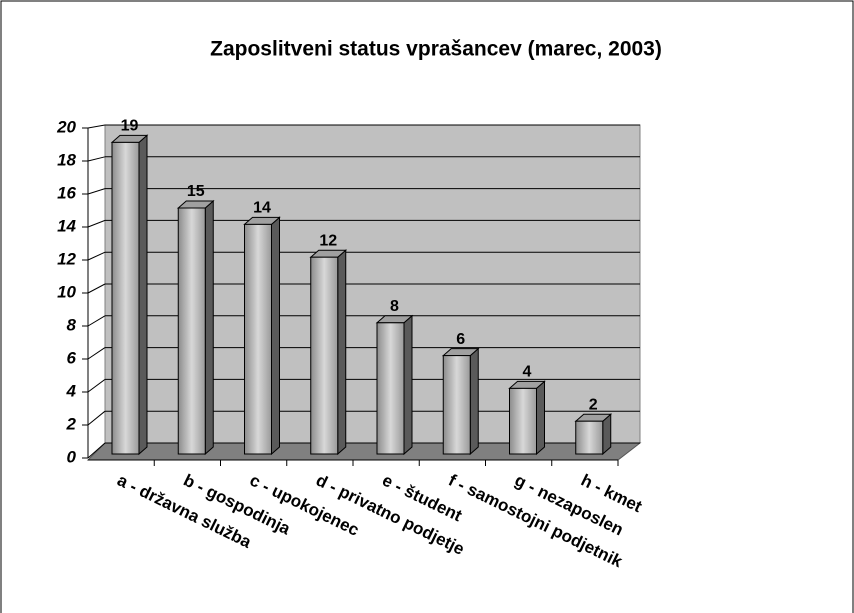 The height and width of the screenshot is (613, 854). I want to click on y-tick-label: 8, so click(72, 324).